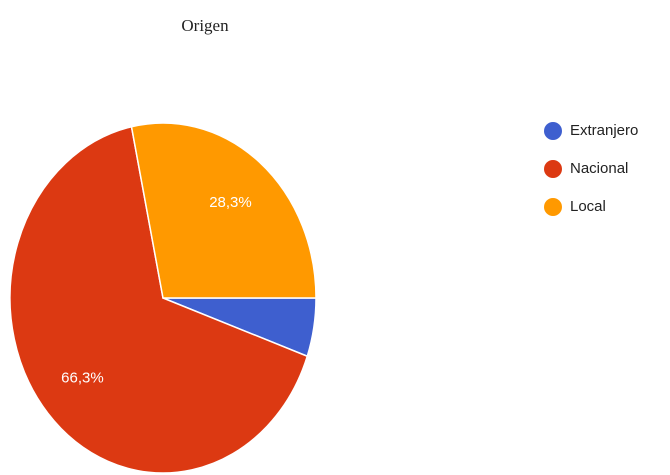 The width and height of the screenshot is (670, 475). Describe the element at coordinates (588, 206) in the screenshot. I see `legend-label: Local` at that location.